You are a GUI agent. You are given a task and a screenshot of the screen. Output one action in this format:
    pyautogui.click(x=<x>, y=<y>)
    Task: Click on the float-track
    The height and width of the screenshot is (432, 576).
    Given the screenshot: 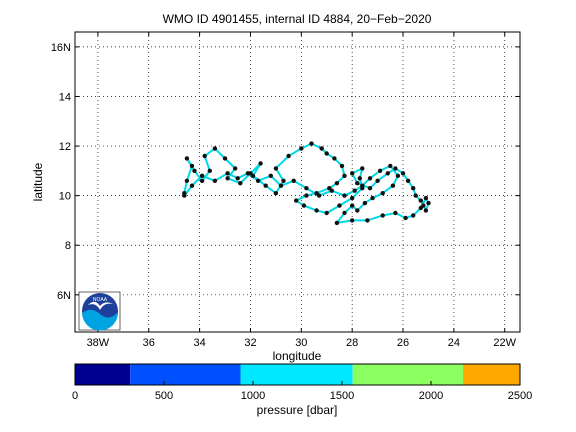 What is the action you would take?
    pyautogui.click(x=306, y=183)
    